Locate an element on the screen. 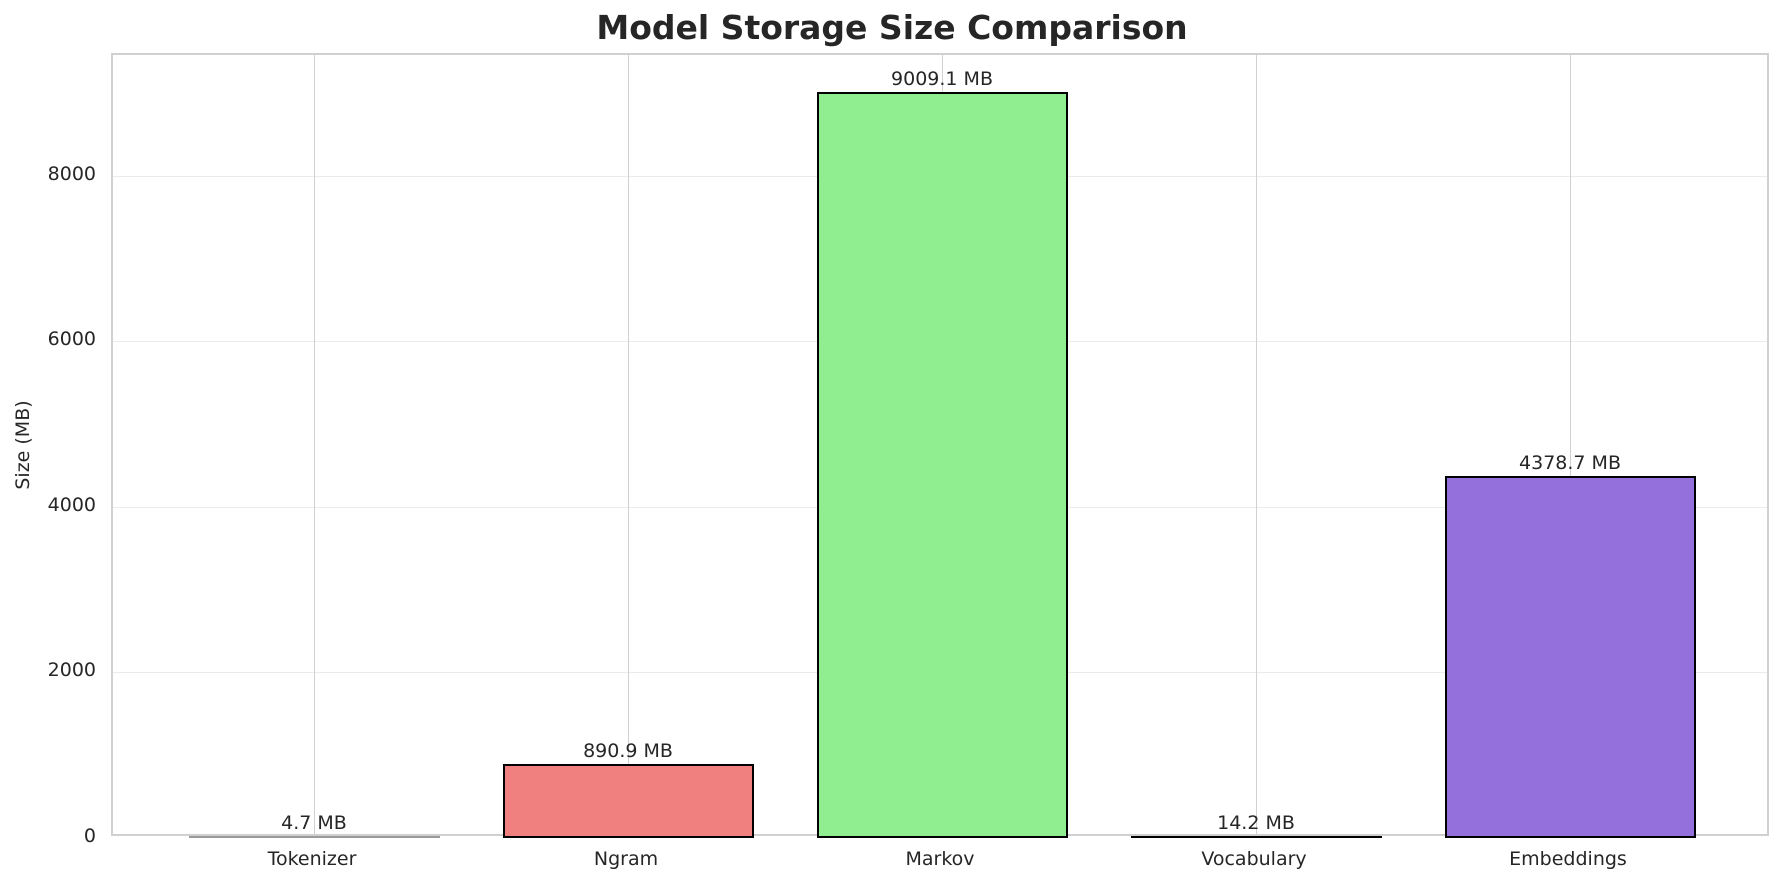  chart-title: Model Storage Size Comparison is located at coordinates (892, 27).